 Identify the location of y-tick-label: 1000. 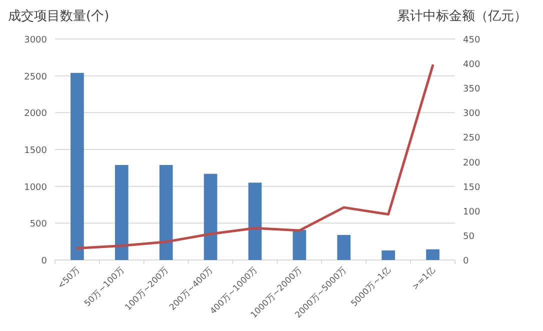
(36, 187).